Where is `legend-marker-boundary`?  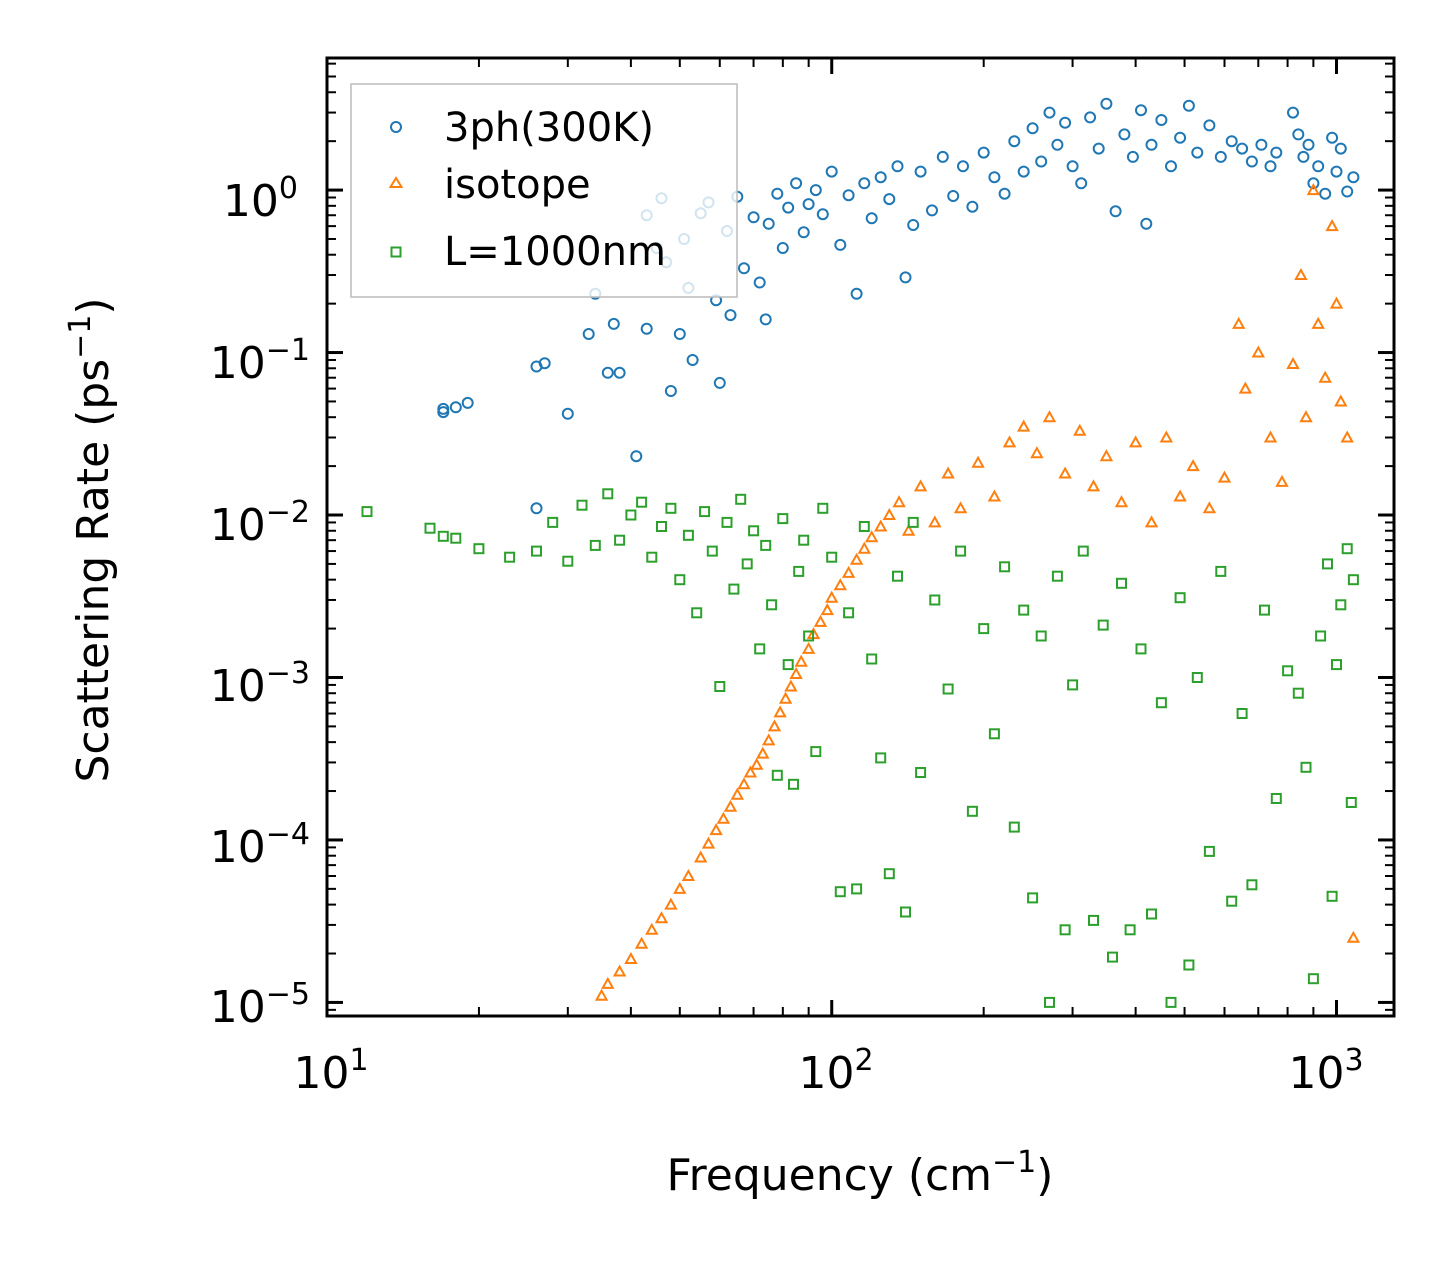
legend-marker-boundary is located at coordinates (396, 252).